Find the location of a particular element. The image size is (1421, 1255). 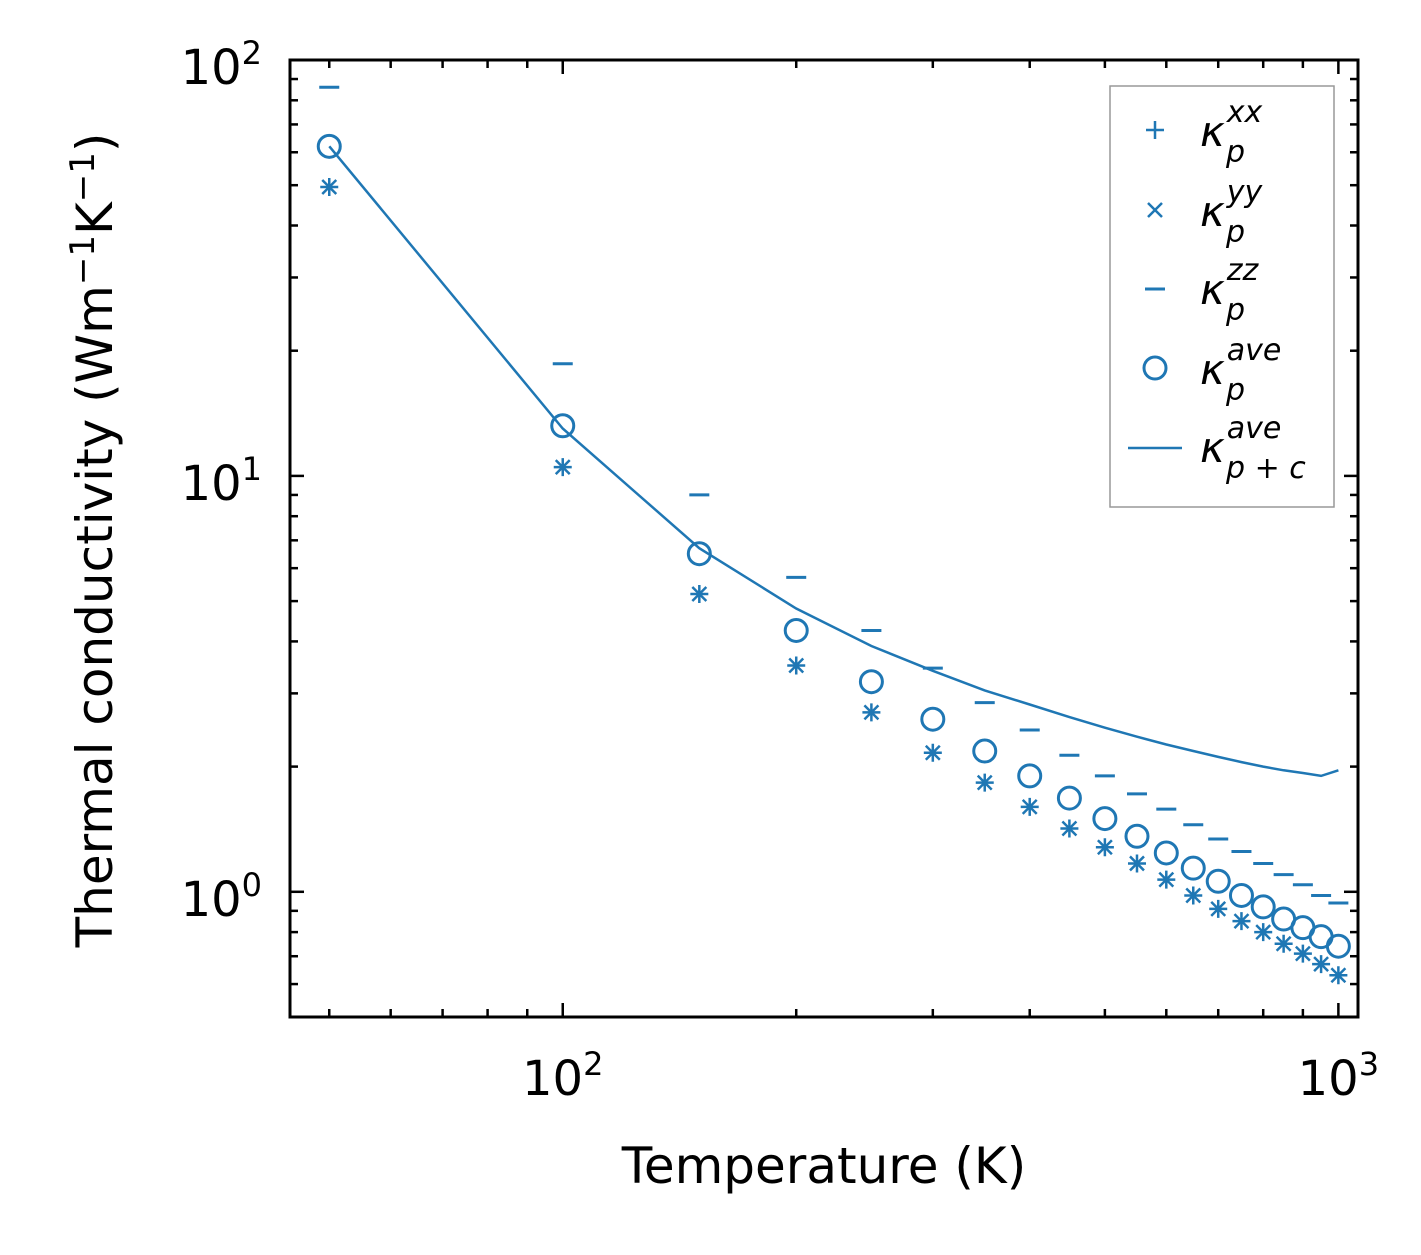

legend-marker-yy is located at coordinates (1155, 210).